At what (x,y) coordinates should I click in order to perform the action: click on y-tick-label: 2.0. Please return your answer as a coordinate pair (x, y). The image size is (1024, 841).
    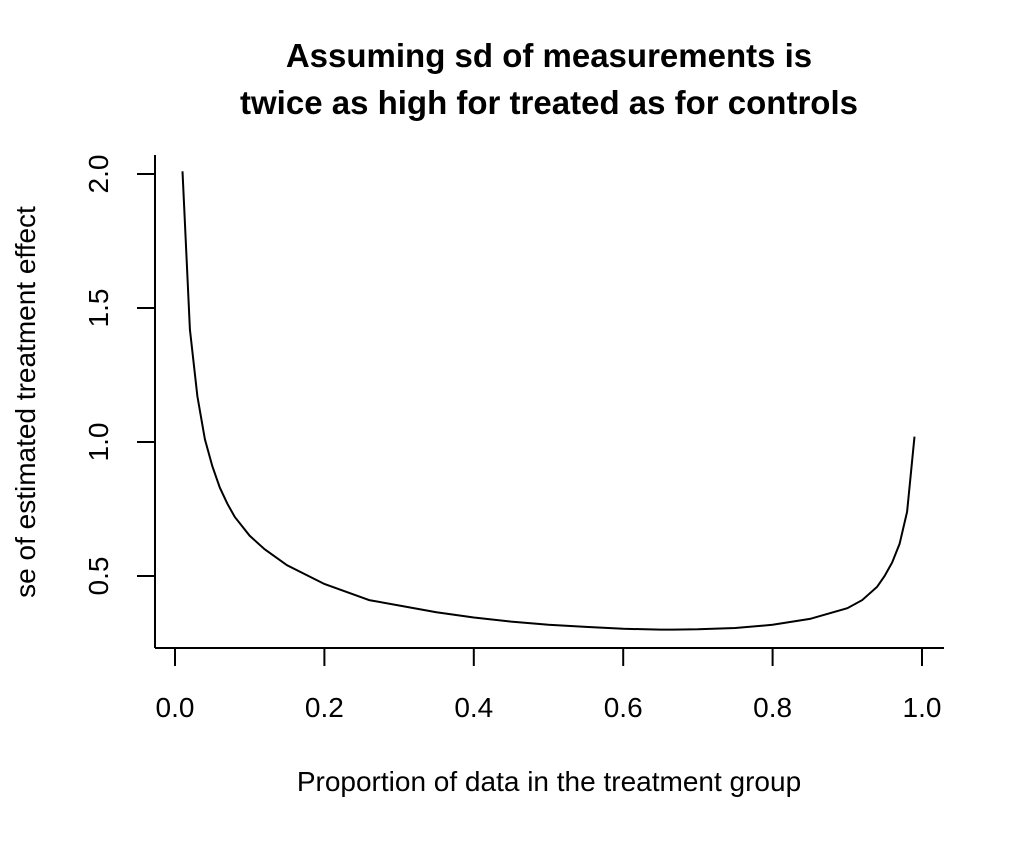
    Looking at the image, I should click on (98, 174).